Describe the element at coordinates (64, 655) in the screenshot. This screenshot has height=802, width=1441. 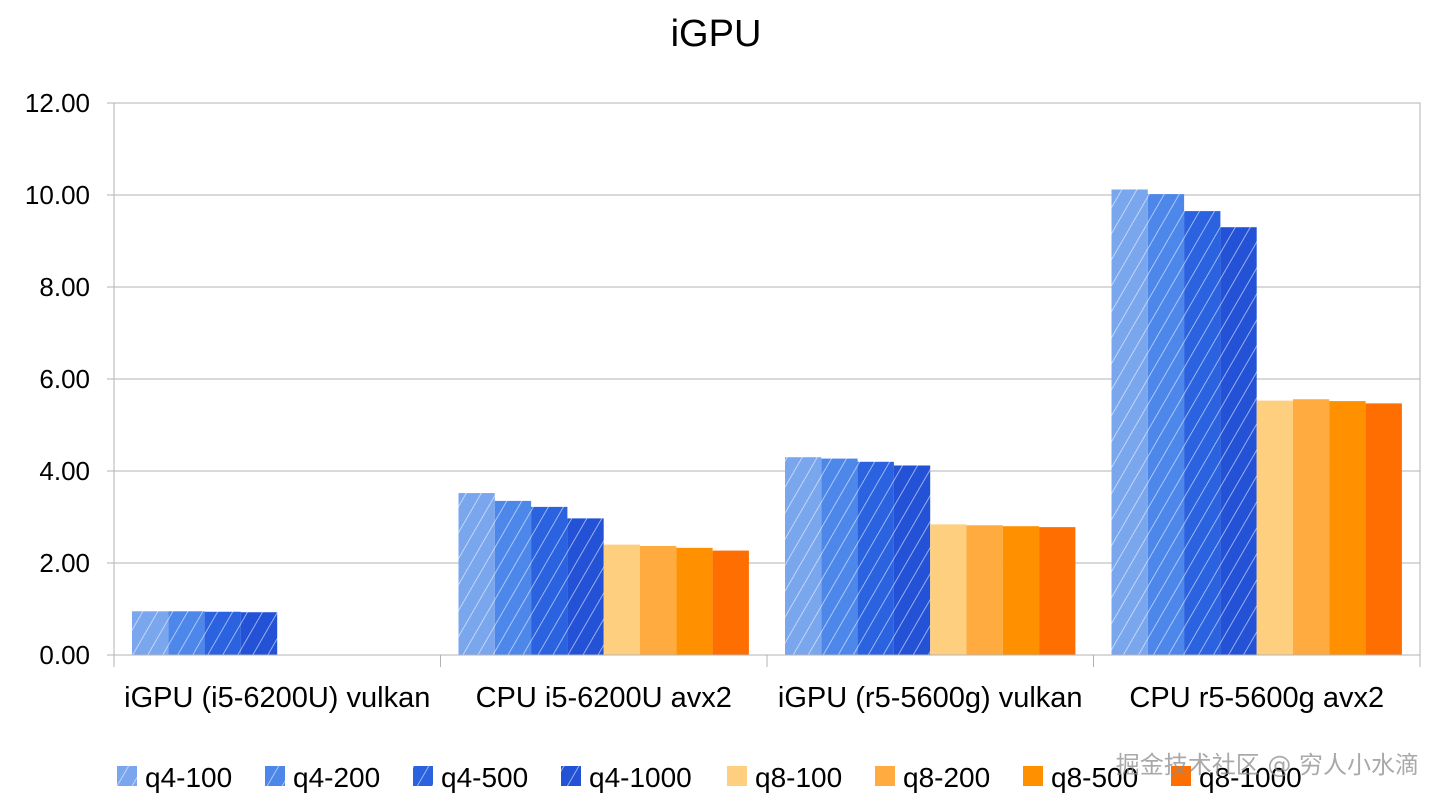
I see `y-tick-label: 0.00` at that location.